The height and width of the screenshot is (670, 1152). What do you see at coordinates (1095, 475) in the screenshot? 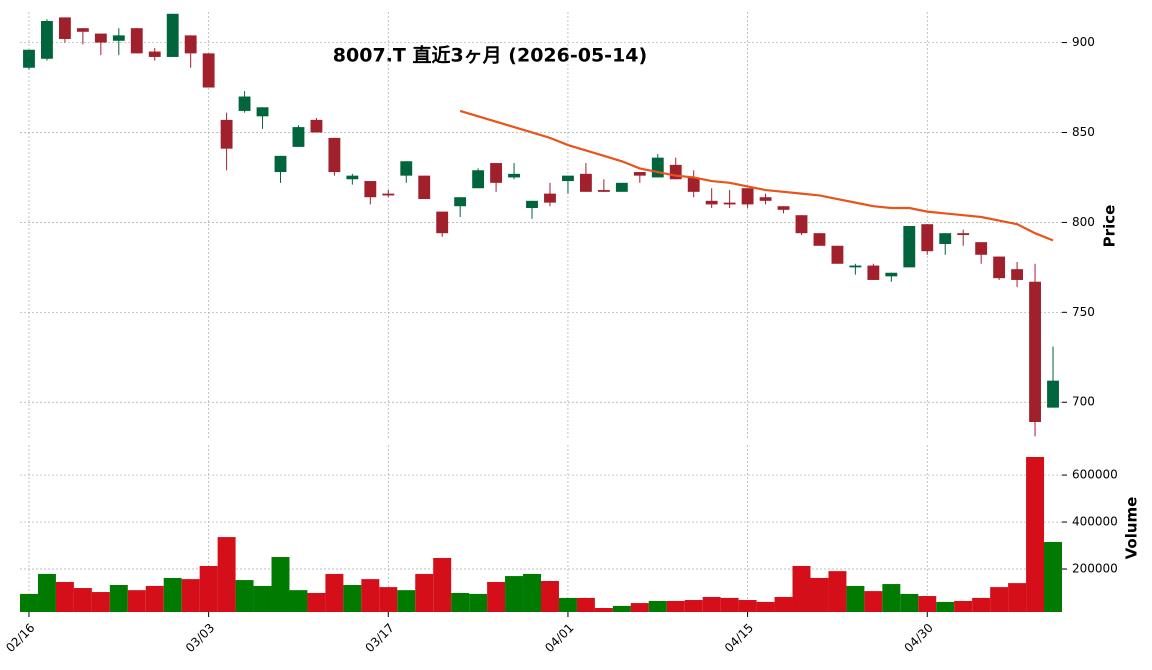
I see `y-tick-label: 600000` at bounding box center [1095, 475].